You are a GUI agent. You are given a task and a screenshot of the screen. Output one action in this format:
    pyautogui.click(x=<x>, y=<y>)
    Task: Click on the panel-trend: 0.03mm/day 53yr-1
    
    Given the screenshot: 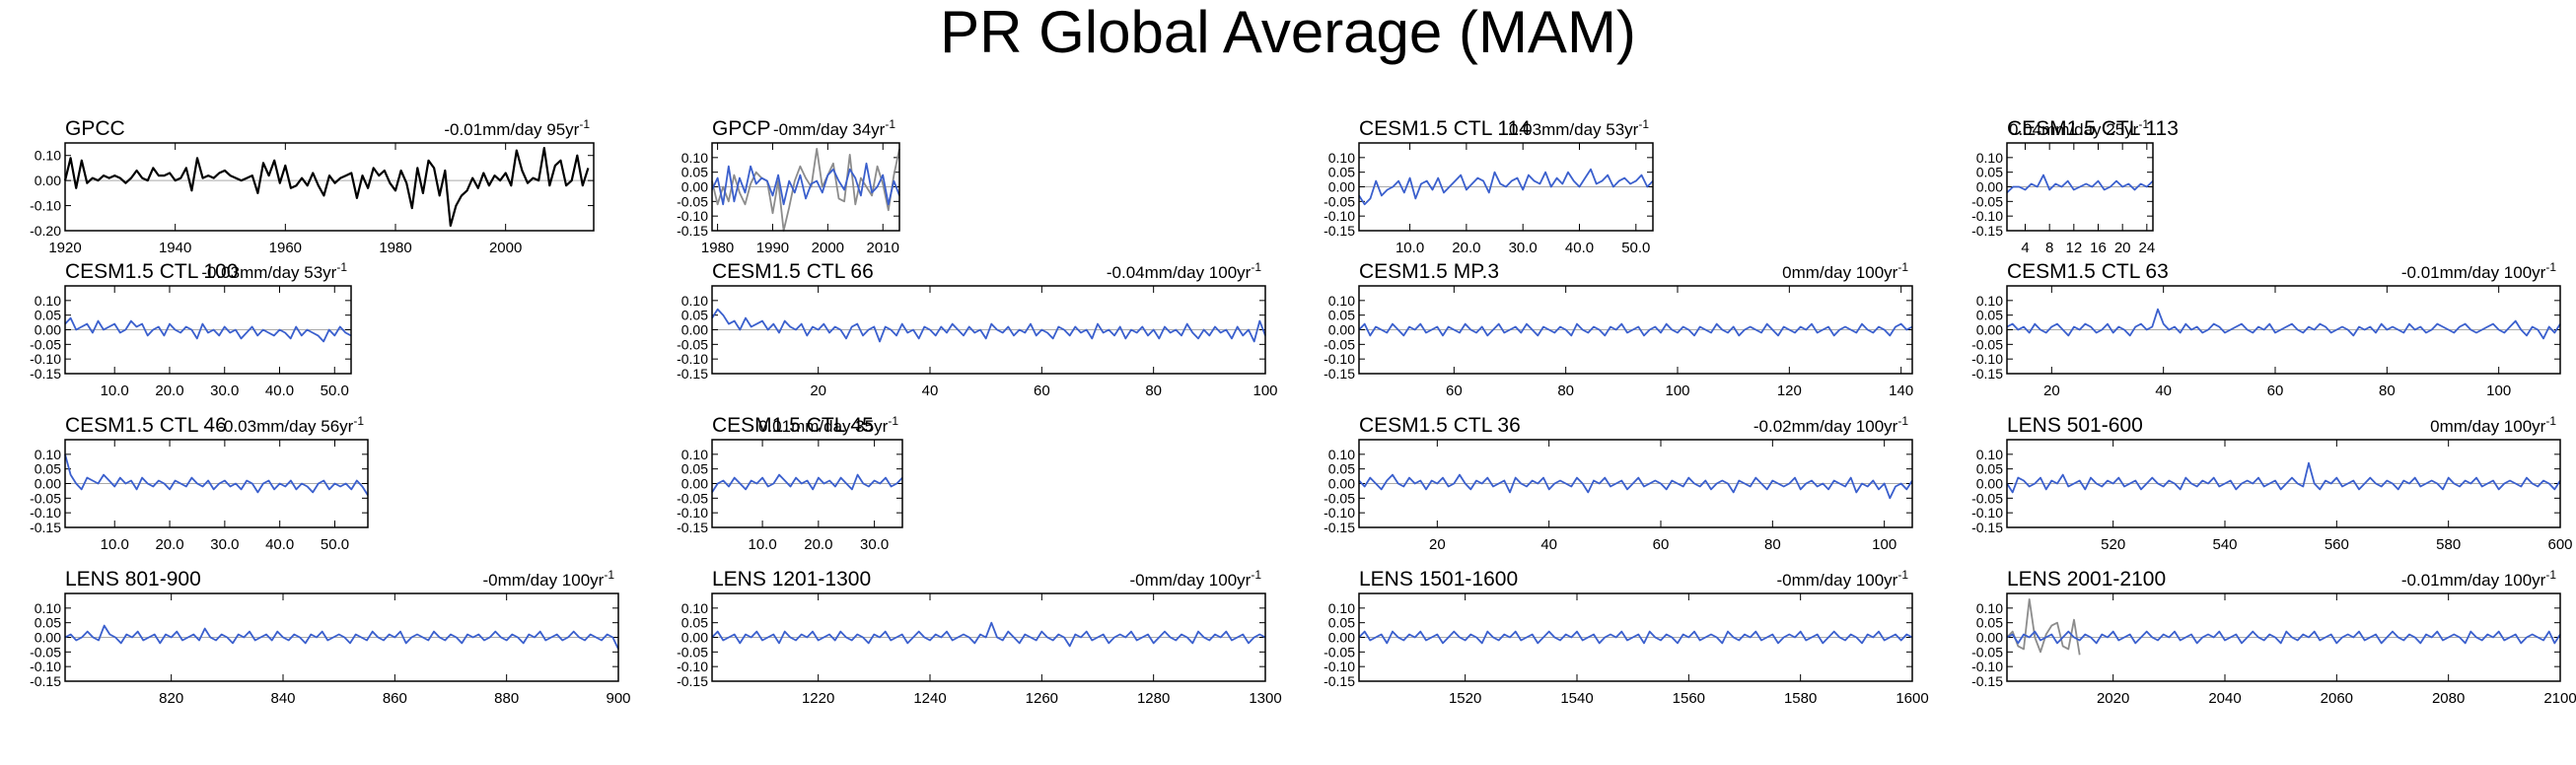 What is the action you would take?
    pyautogui.click(x=1579, y=128)
    